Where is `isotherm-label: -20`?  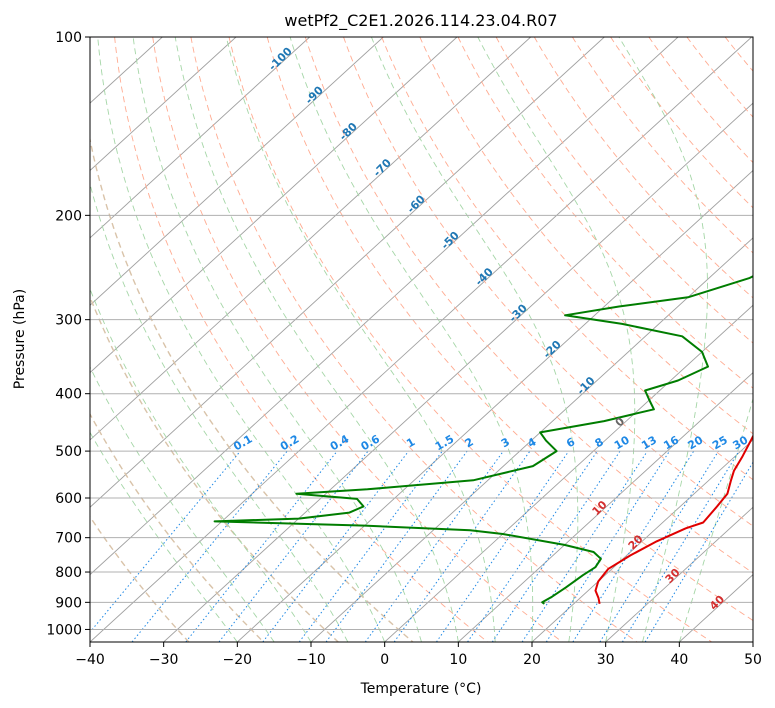
isotherm-label: -20 is located at coordinates (552, 349).